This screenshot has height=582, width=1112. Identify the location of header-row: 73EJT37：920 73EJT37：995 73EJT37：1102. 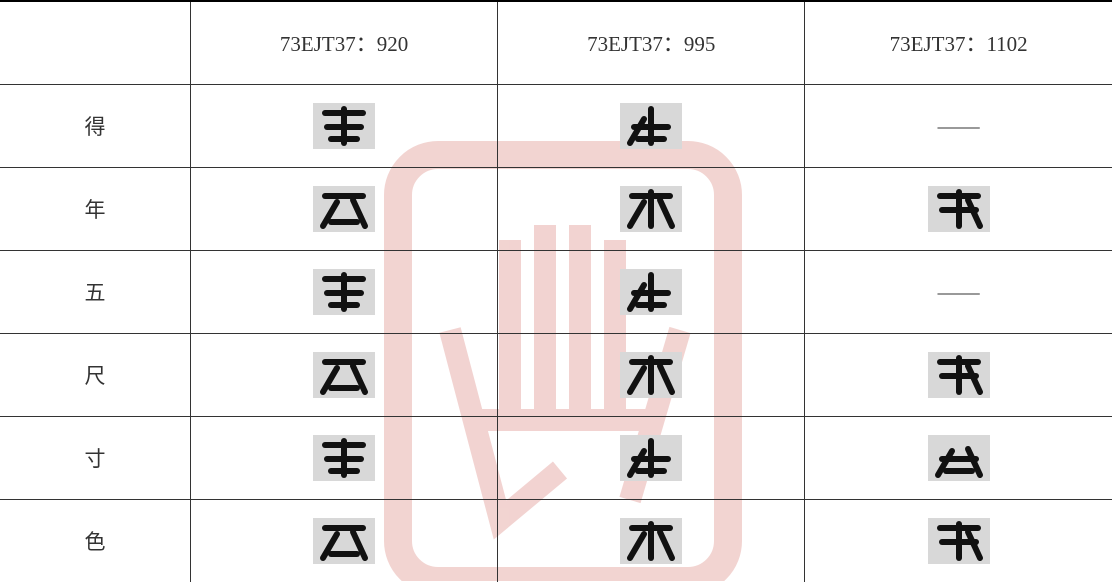
(556, 43).